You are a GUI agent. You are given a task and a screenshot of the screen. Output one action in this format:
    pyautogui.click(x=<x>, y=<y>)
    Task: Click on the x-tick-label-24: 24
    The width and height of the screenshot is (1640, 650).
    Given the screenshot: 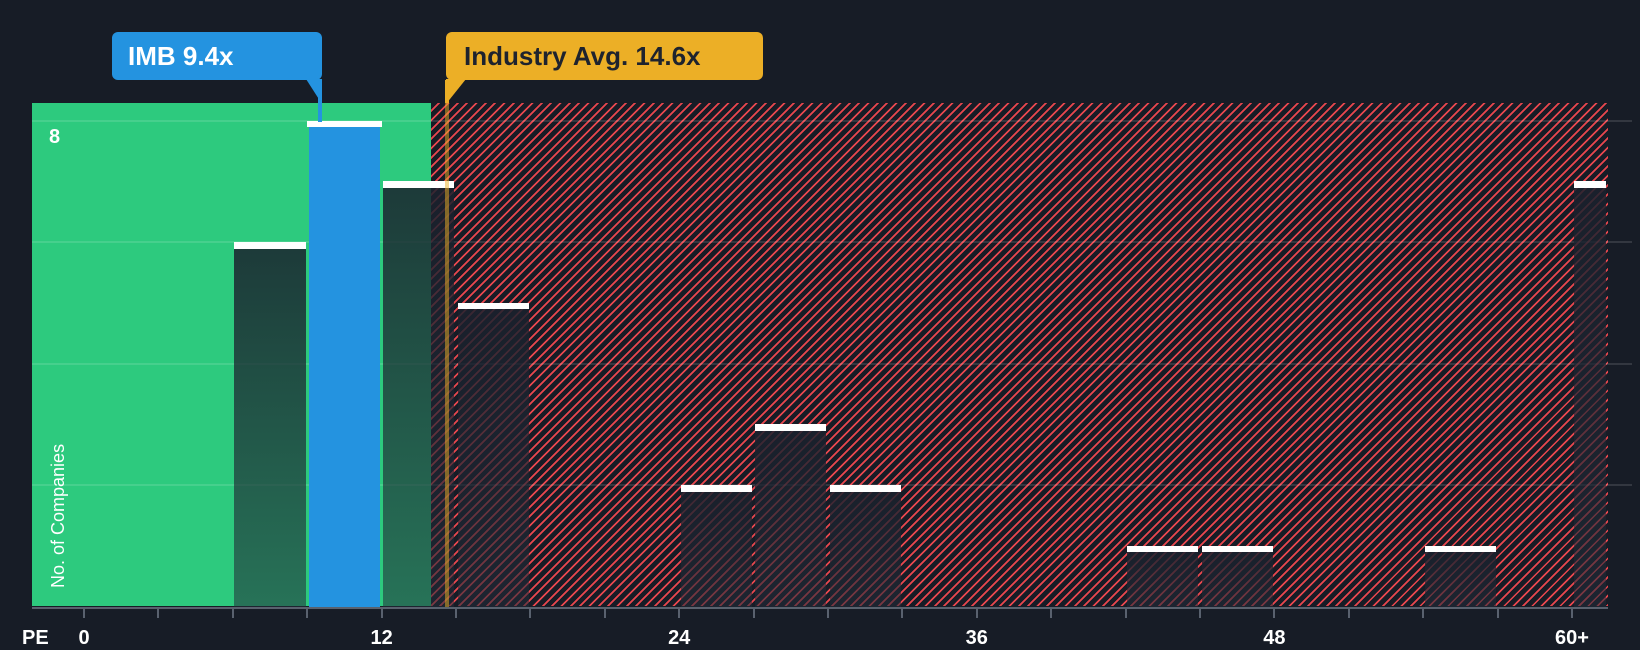 What is the action you would take?
    pyautogui.click(x=679, y=638)
    